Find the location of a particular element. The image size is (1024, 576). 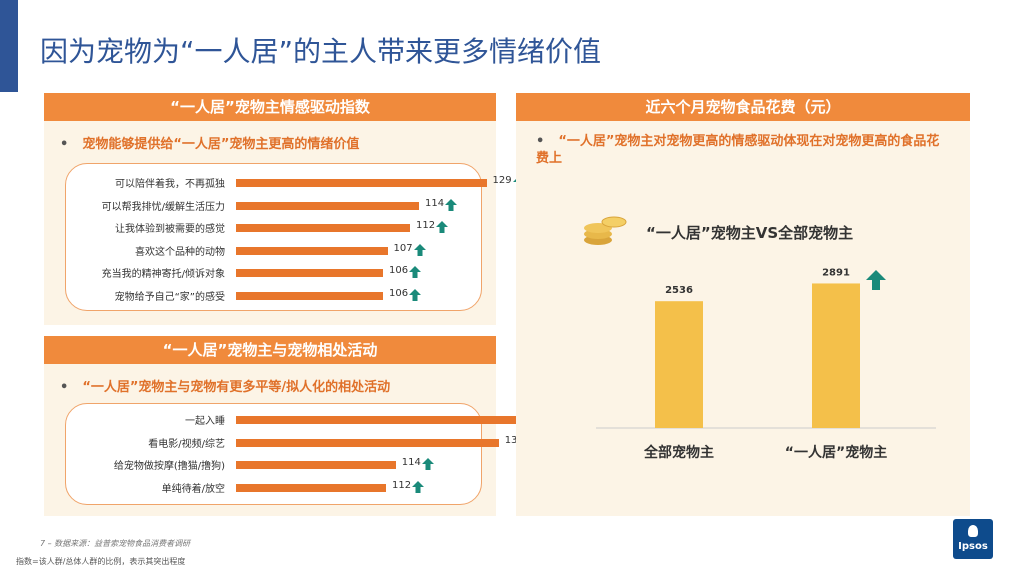

spend-category-label: “一人居”宠物主 is located at coordinates (836, 452).